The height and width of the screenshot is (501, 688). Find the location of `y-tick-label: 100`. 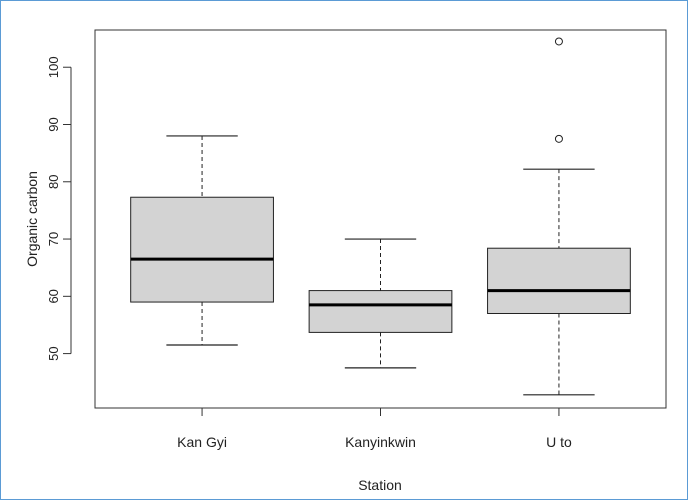

y-tick-label: 100 is located at coordinates (53, 67).